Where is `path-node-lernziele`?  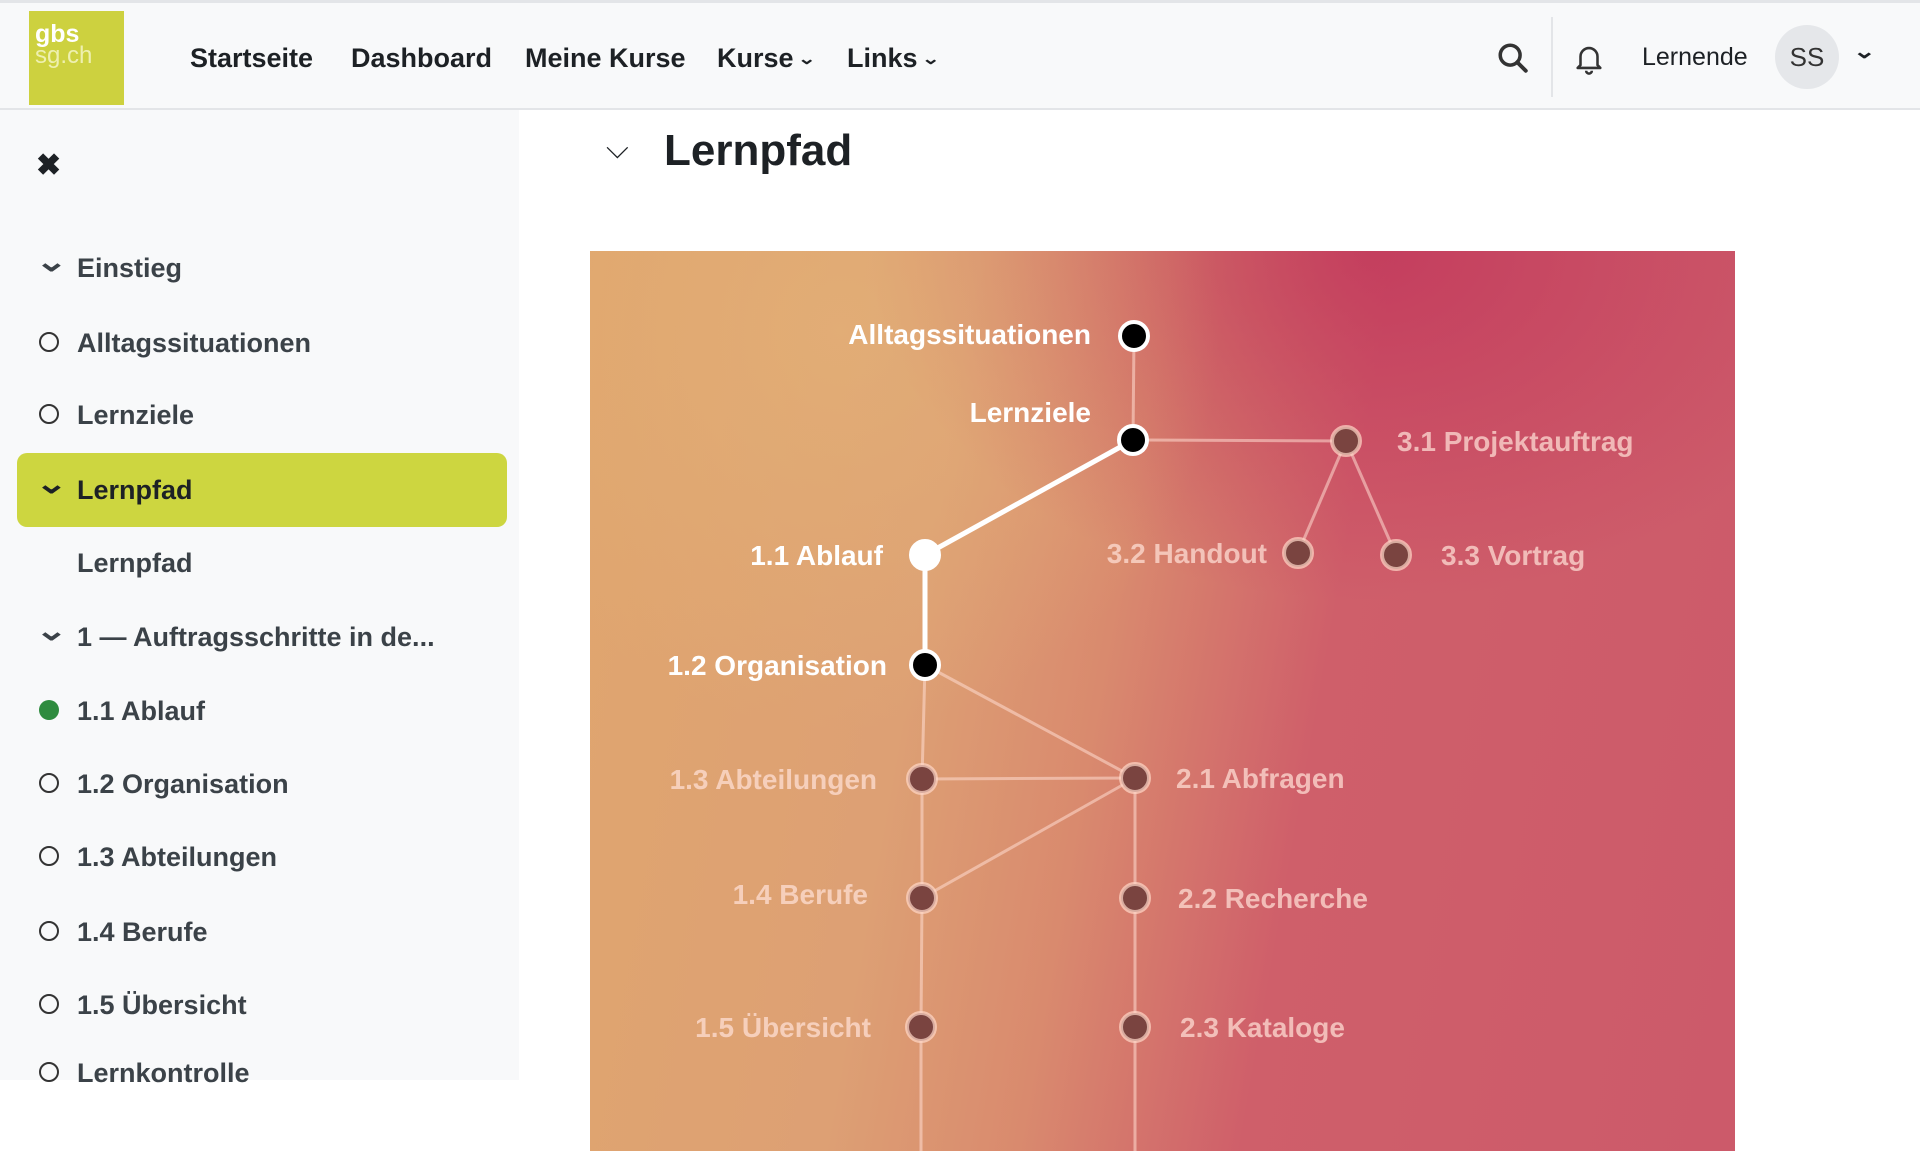
path-node-lernziele is located at coordinates (1133, 440).